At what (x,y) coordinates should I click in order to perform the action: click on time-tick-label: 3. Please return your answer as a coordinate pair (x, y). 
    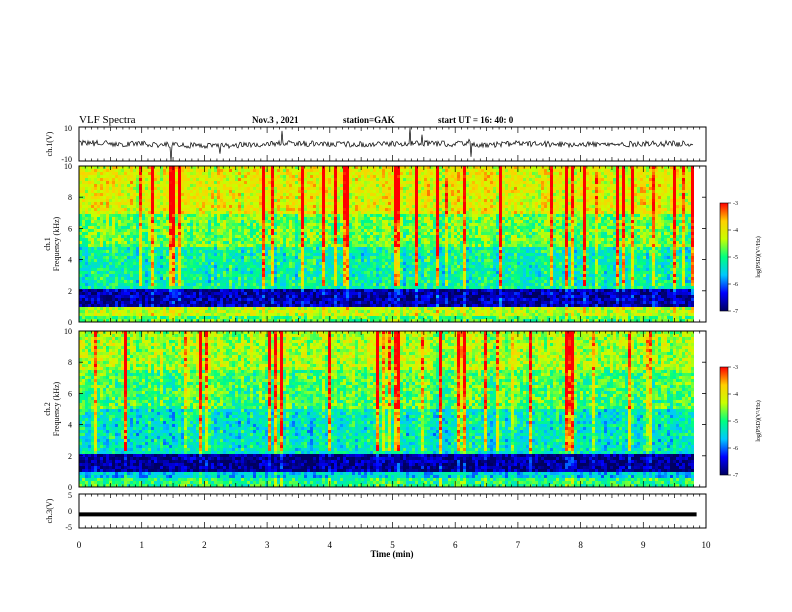
    Looking at the image, I should click on (267, 545).